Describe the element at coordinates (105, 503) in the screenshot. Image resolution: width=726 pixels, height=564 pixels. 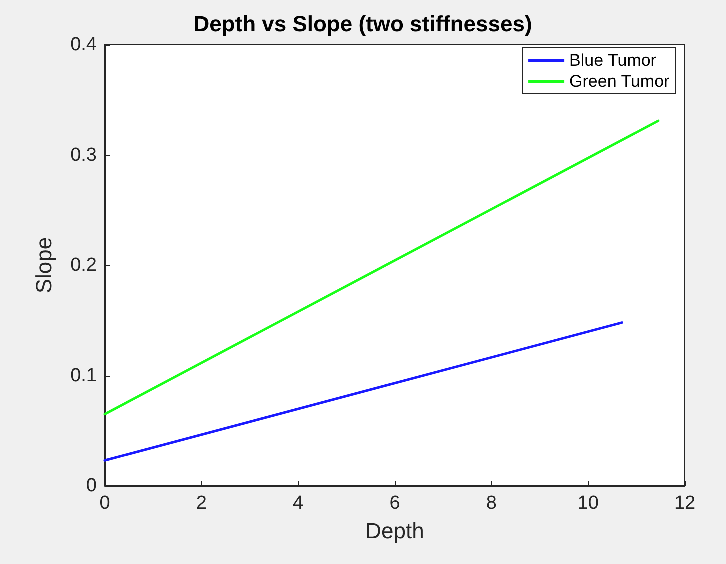
I see `x-tick-label: 0` at that location.